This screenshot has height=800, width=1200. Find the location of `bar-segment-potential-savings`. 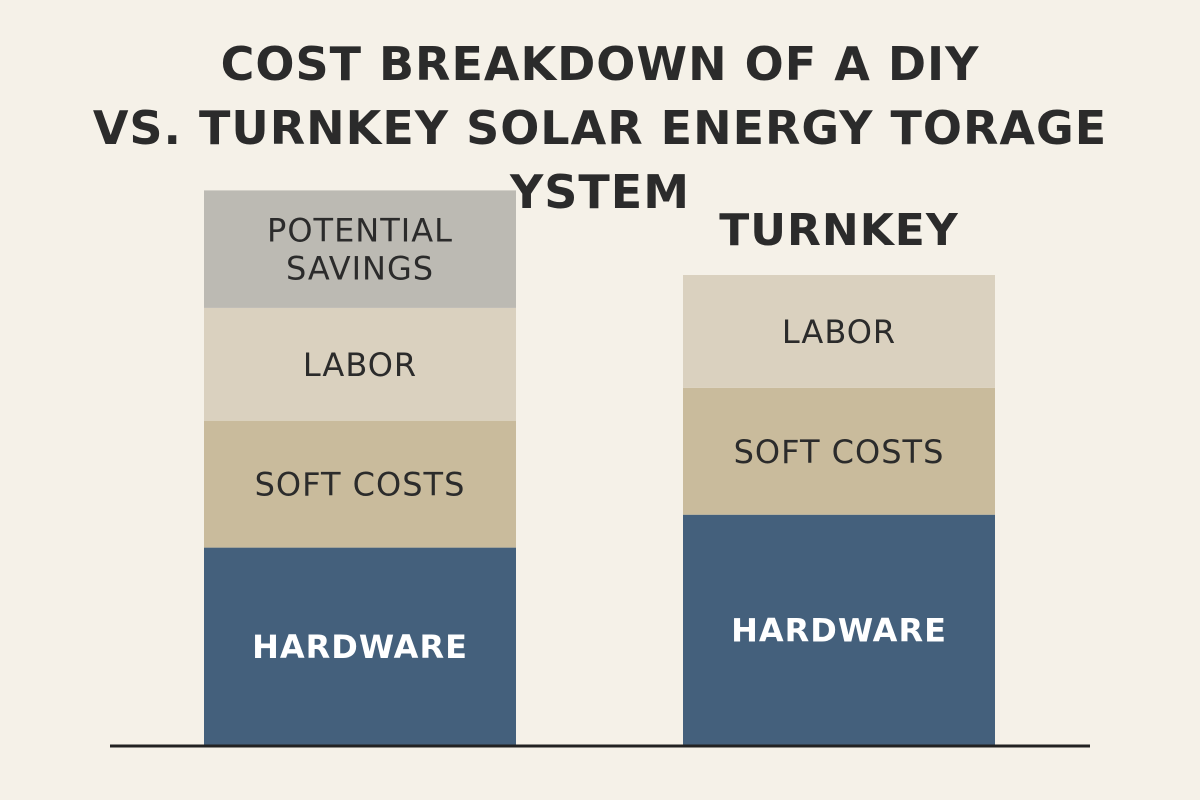

bar-segment-potential-savings is located at coordinates (360, 249).